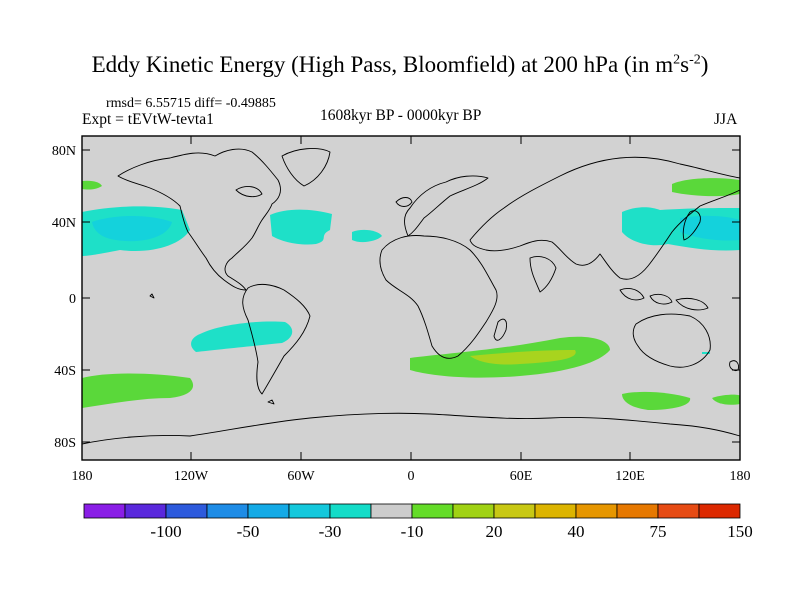 Image resolution: width=800 pixels, height=600 pixels. What do you see at coordinates (72, 299) in the screenshot?
I see `lat-label-0: 0` at bounding box center [72, 299].